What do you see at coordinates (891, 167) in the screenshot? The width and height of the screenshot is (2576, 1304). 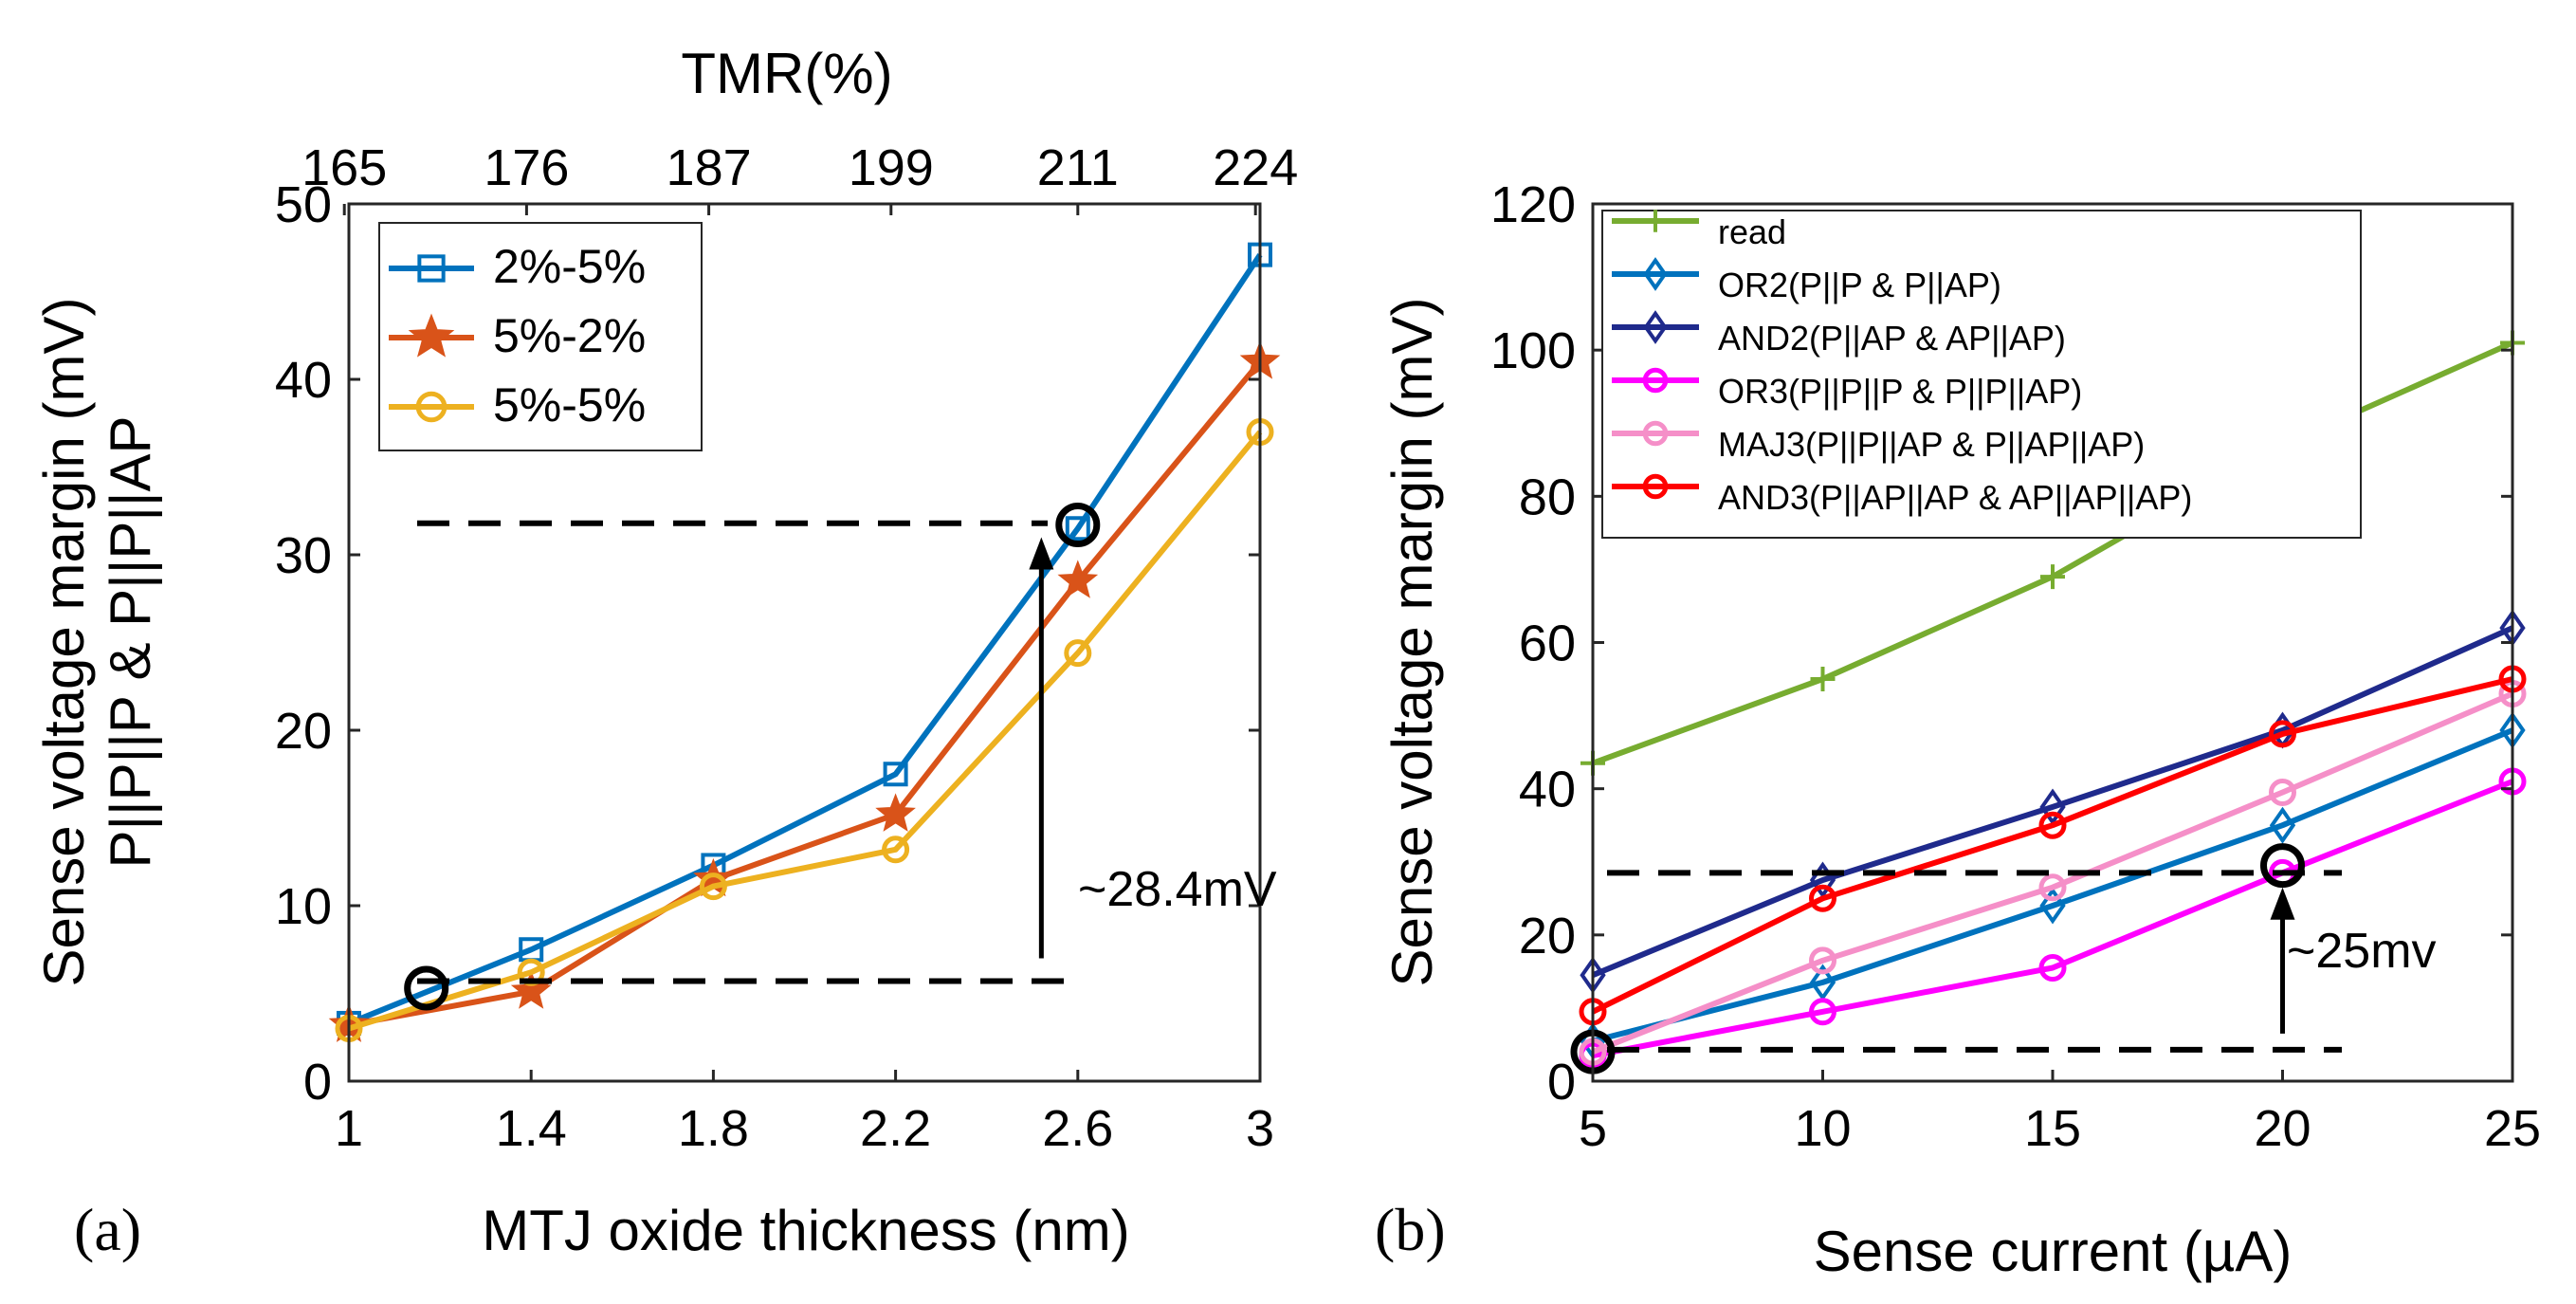 I see `top-tick-label-A-3: 199` at bounding box center [891, 167].